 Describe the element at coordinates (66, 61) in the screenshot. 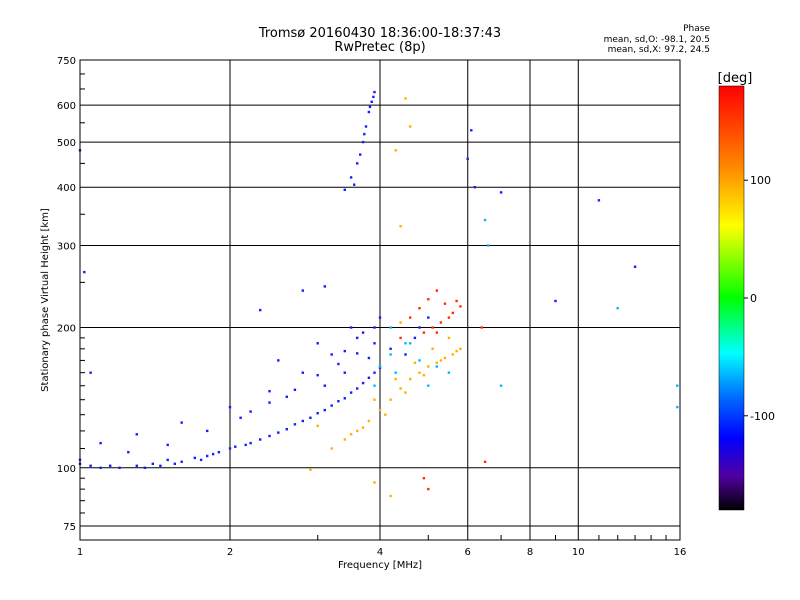

I see `y-tick-label: 750` at that location.